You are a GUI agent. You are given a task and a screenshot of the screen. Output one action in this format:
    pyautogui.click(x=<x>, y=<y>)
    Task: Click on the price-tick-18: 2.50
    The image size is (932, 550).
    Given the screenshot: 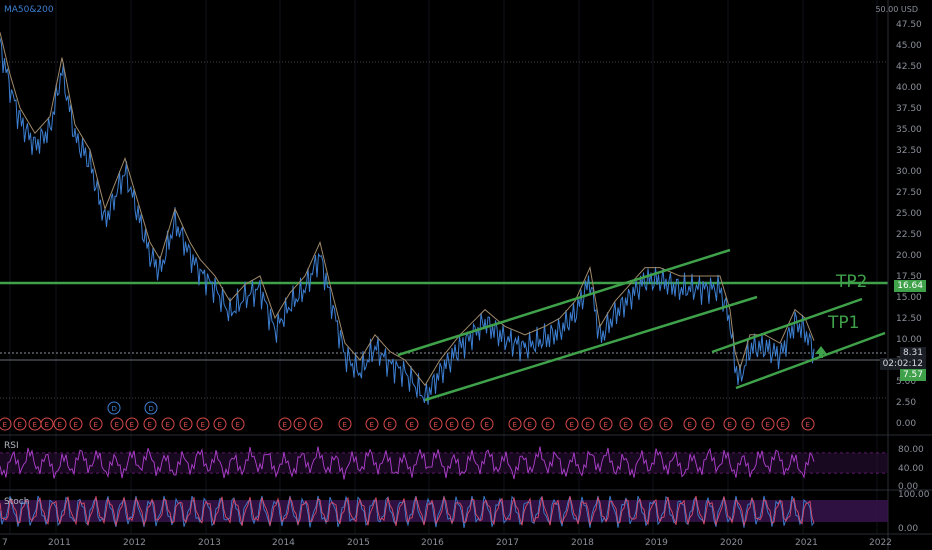 What is the action you would take?
    pyautogui.click(x=906, y=403)
    